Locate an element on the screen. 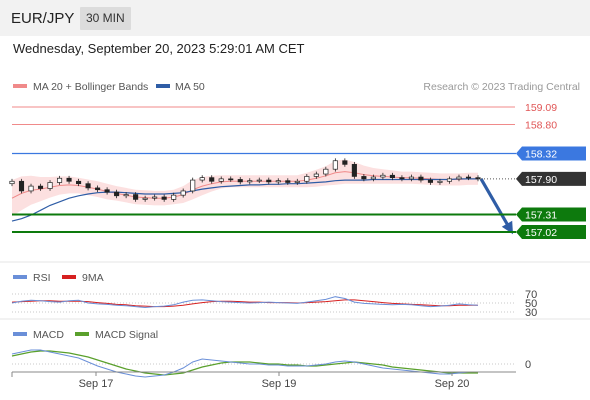  rsi-line is located at coordinates (245, 302).